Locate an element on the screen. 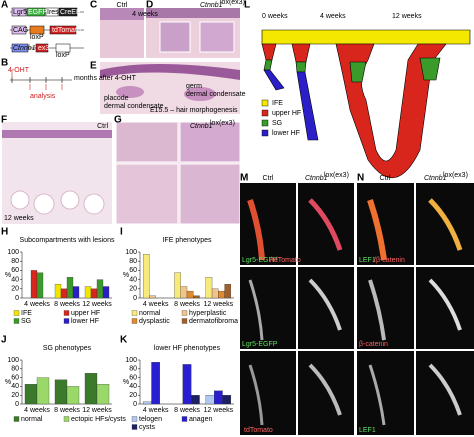 The height and width of the screenshot is (437, 474). timeline is located at coordinates (41, 80).